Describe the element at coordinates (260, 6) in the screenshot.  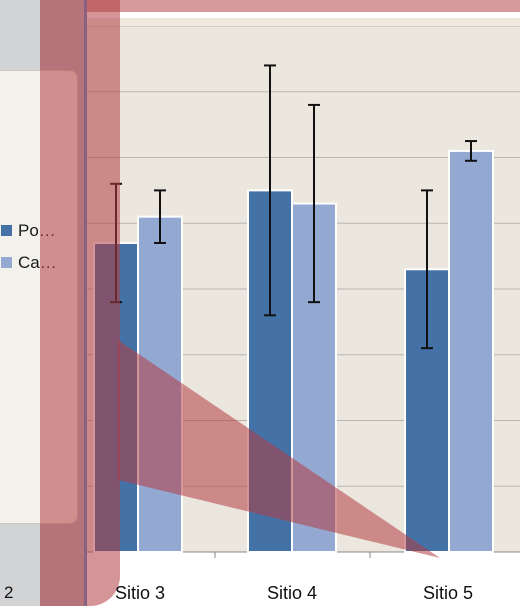
I see `top-highlight-bar` at that location.